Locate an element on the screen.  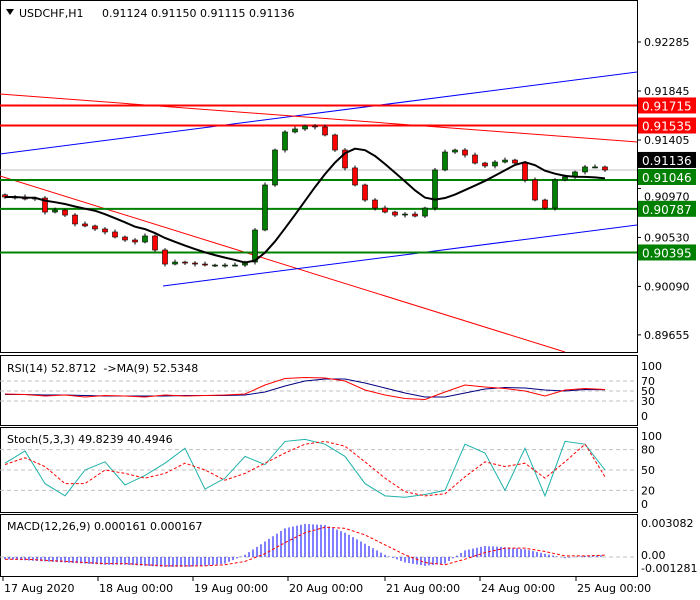
stoch-tick-label: 50 is located at coordinates (648, 470).